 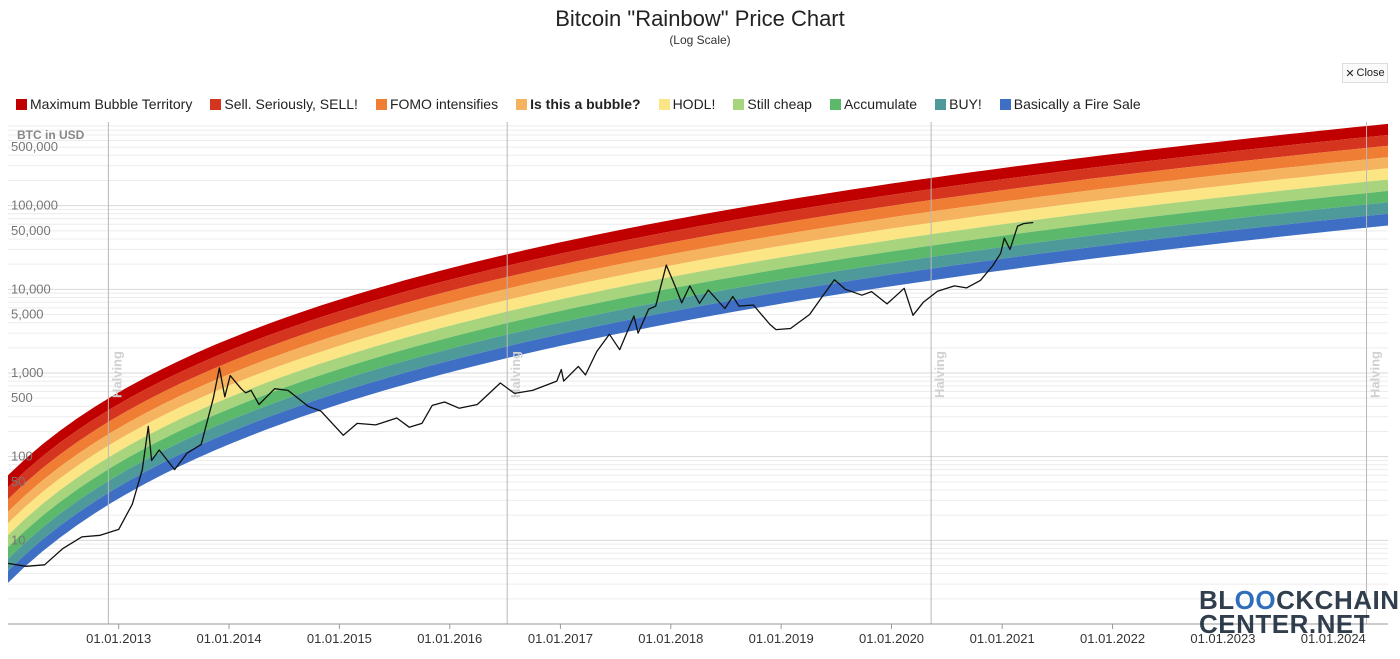 What do you see at coordinates (27, 314) in the screenshot?
I see `y-tick-label: 5,000` at bounding box center [27, 314].